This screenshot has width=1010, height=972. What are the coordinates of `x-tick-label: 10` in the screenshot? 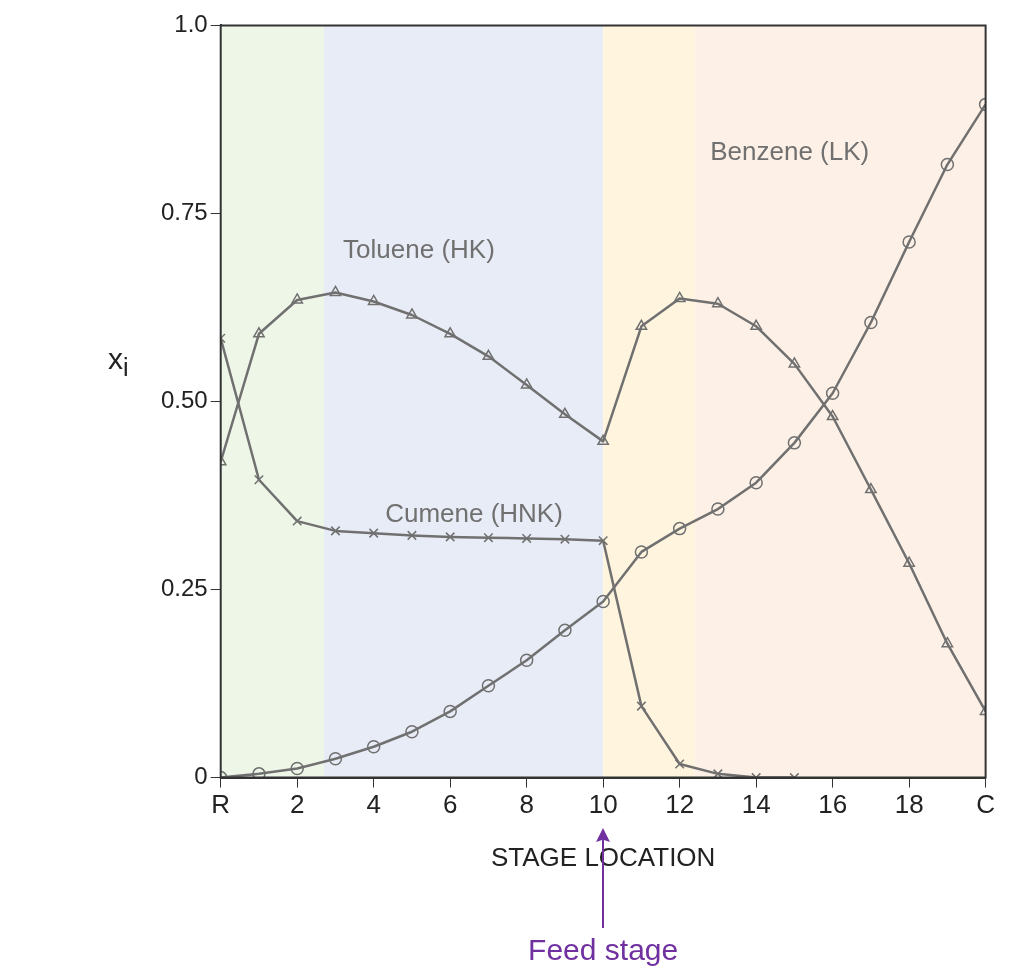 It's located at (603, 804).